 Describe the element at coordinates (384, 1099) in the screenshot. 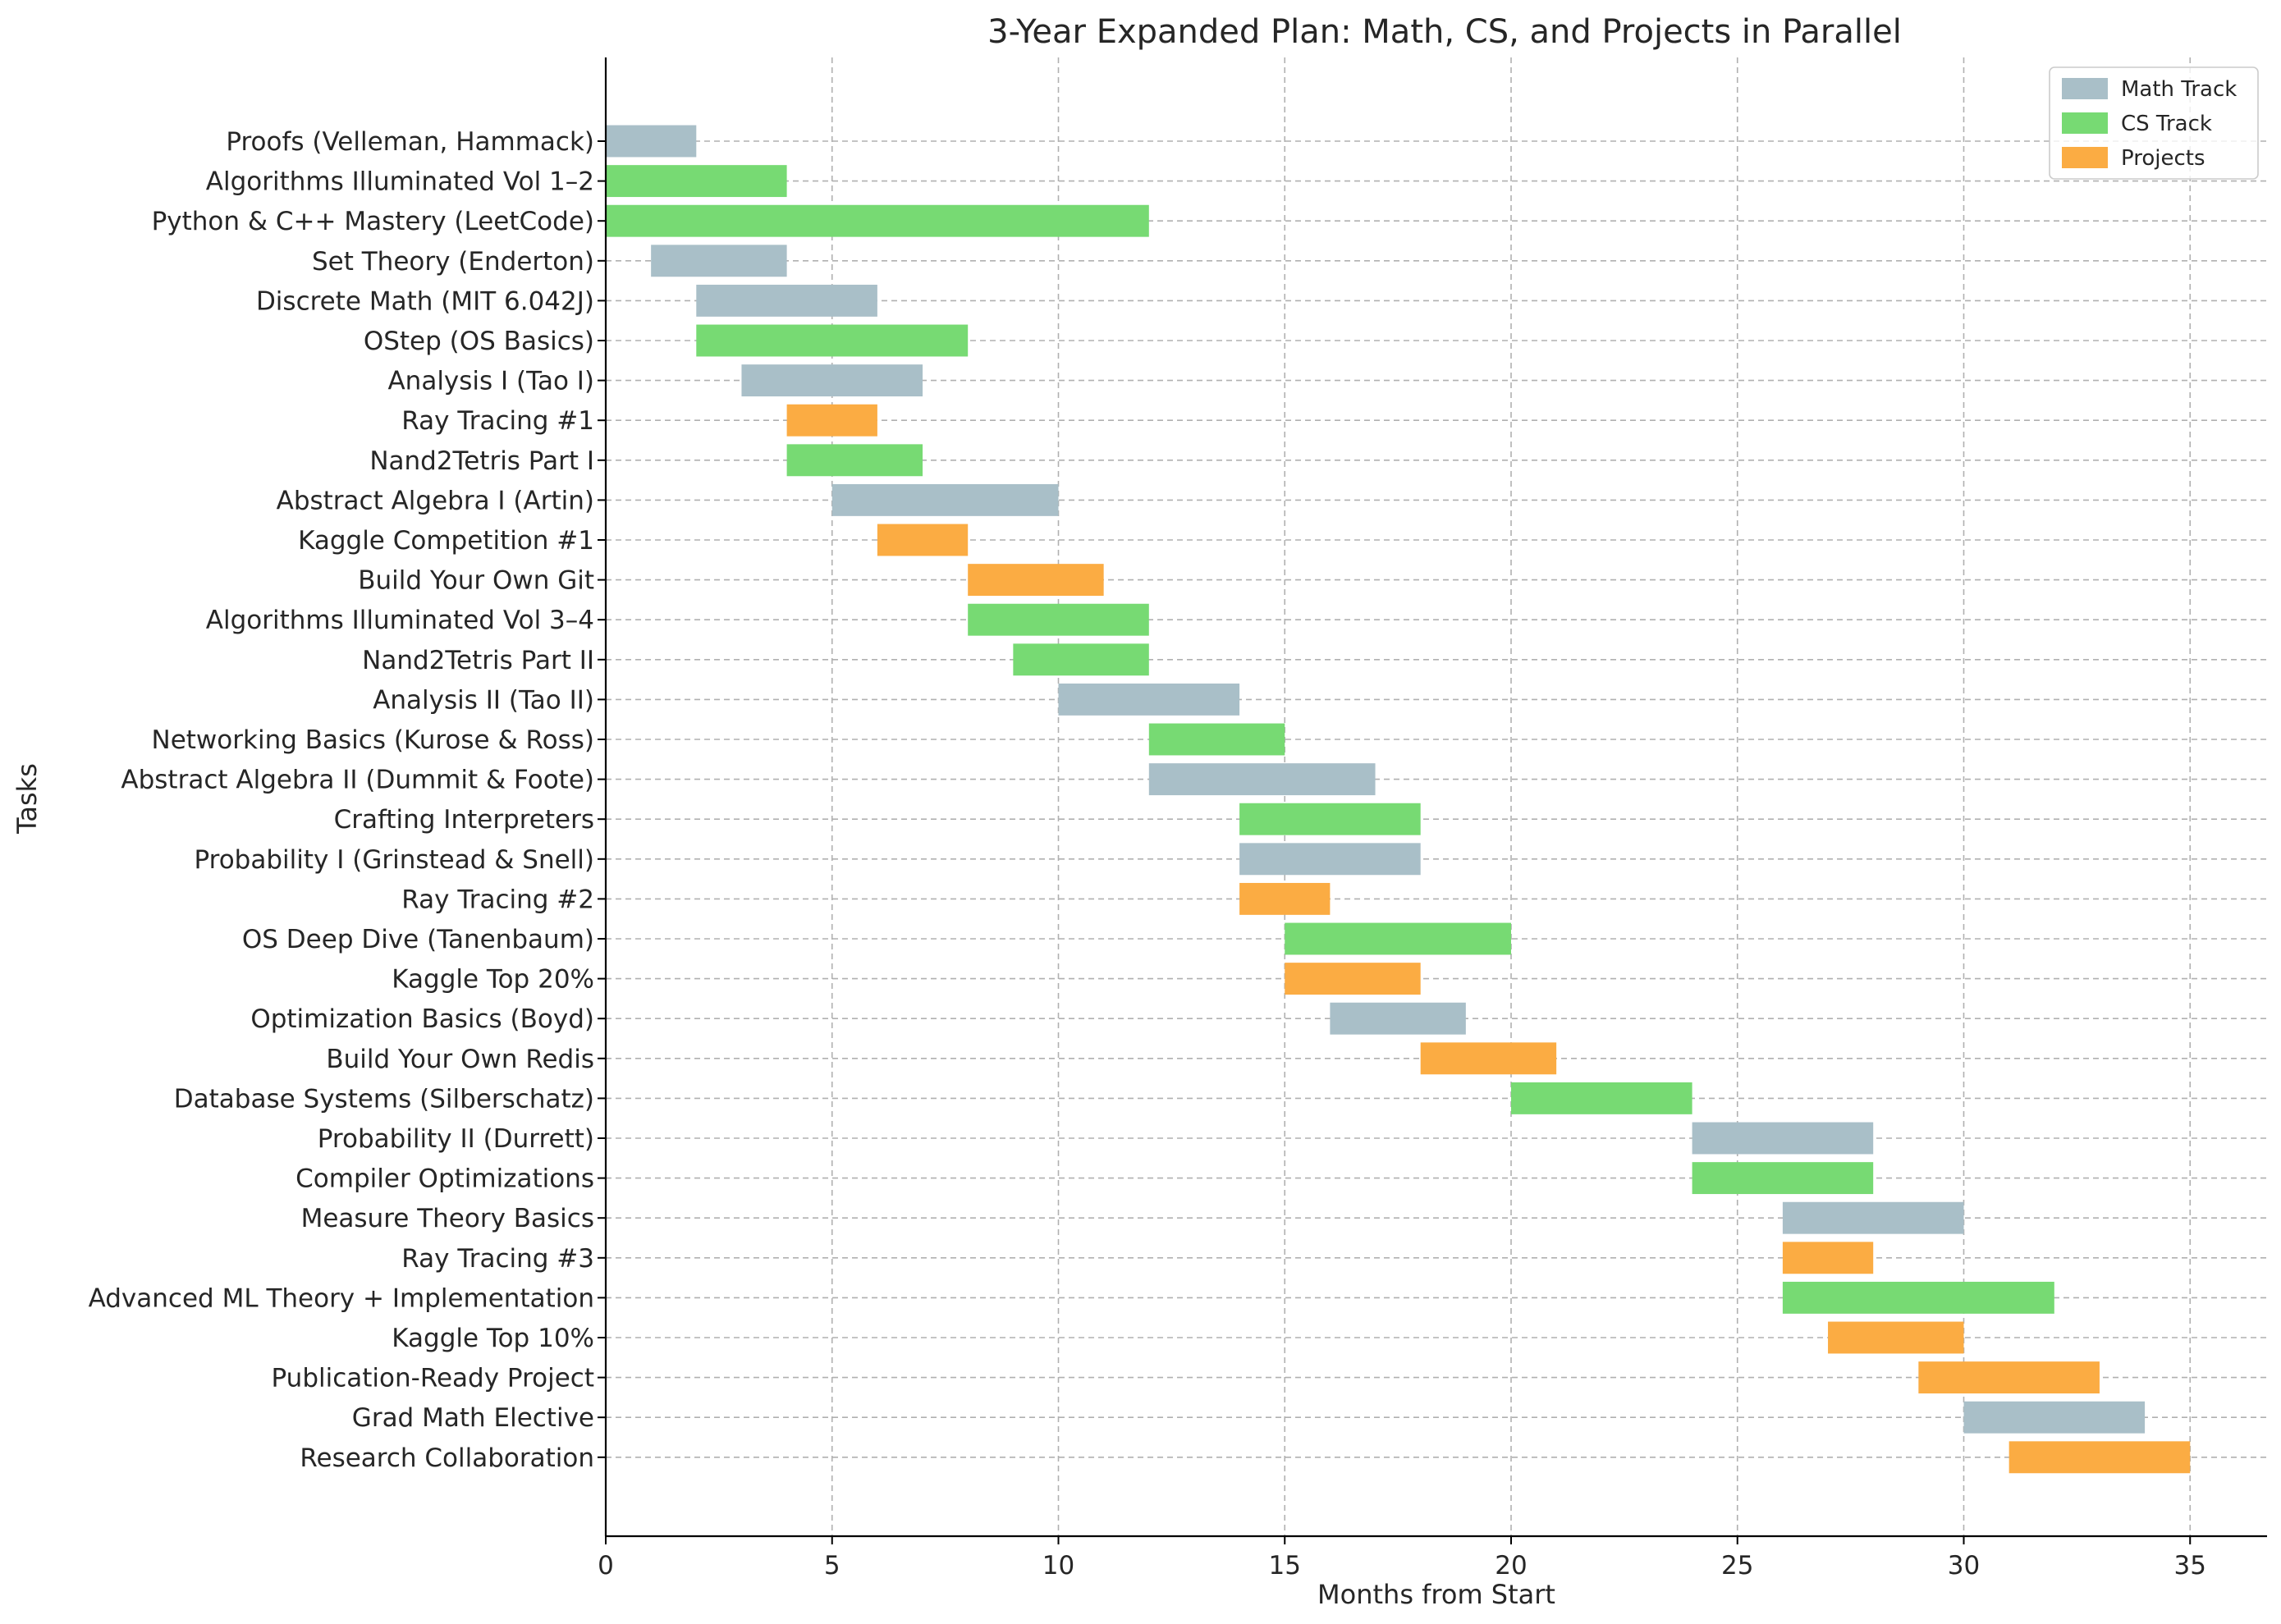

I see `task-label: Database Systems (Silberschatz)` at that location.